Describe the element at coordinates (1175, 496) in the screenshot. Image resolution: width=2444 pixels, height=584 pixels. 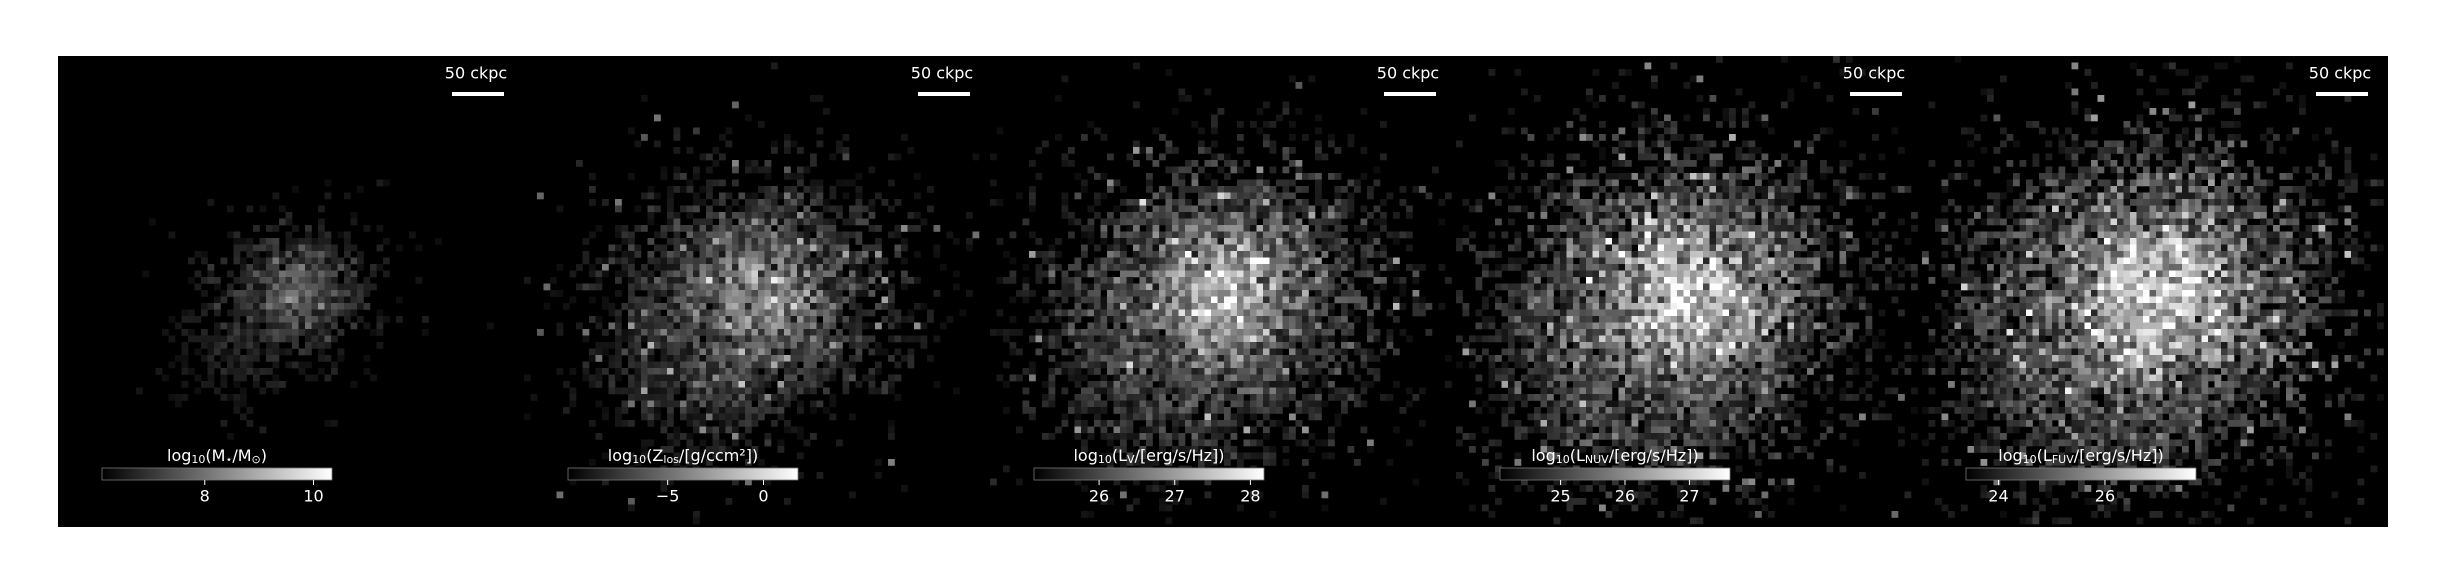
I see `colorbar-tick-label: 27` at that location.